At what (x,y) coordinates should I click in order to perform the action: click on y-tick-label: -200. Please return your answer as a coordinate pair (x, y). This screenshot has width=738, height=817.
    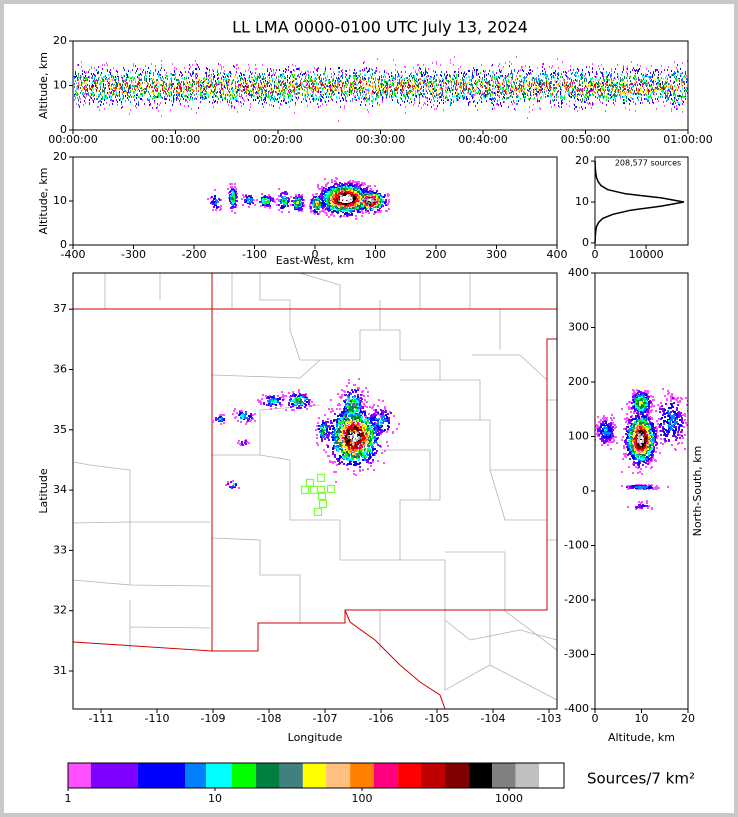
    Looking at the image, I should click on (576, 599).